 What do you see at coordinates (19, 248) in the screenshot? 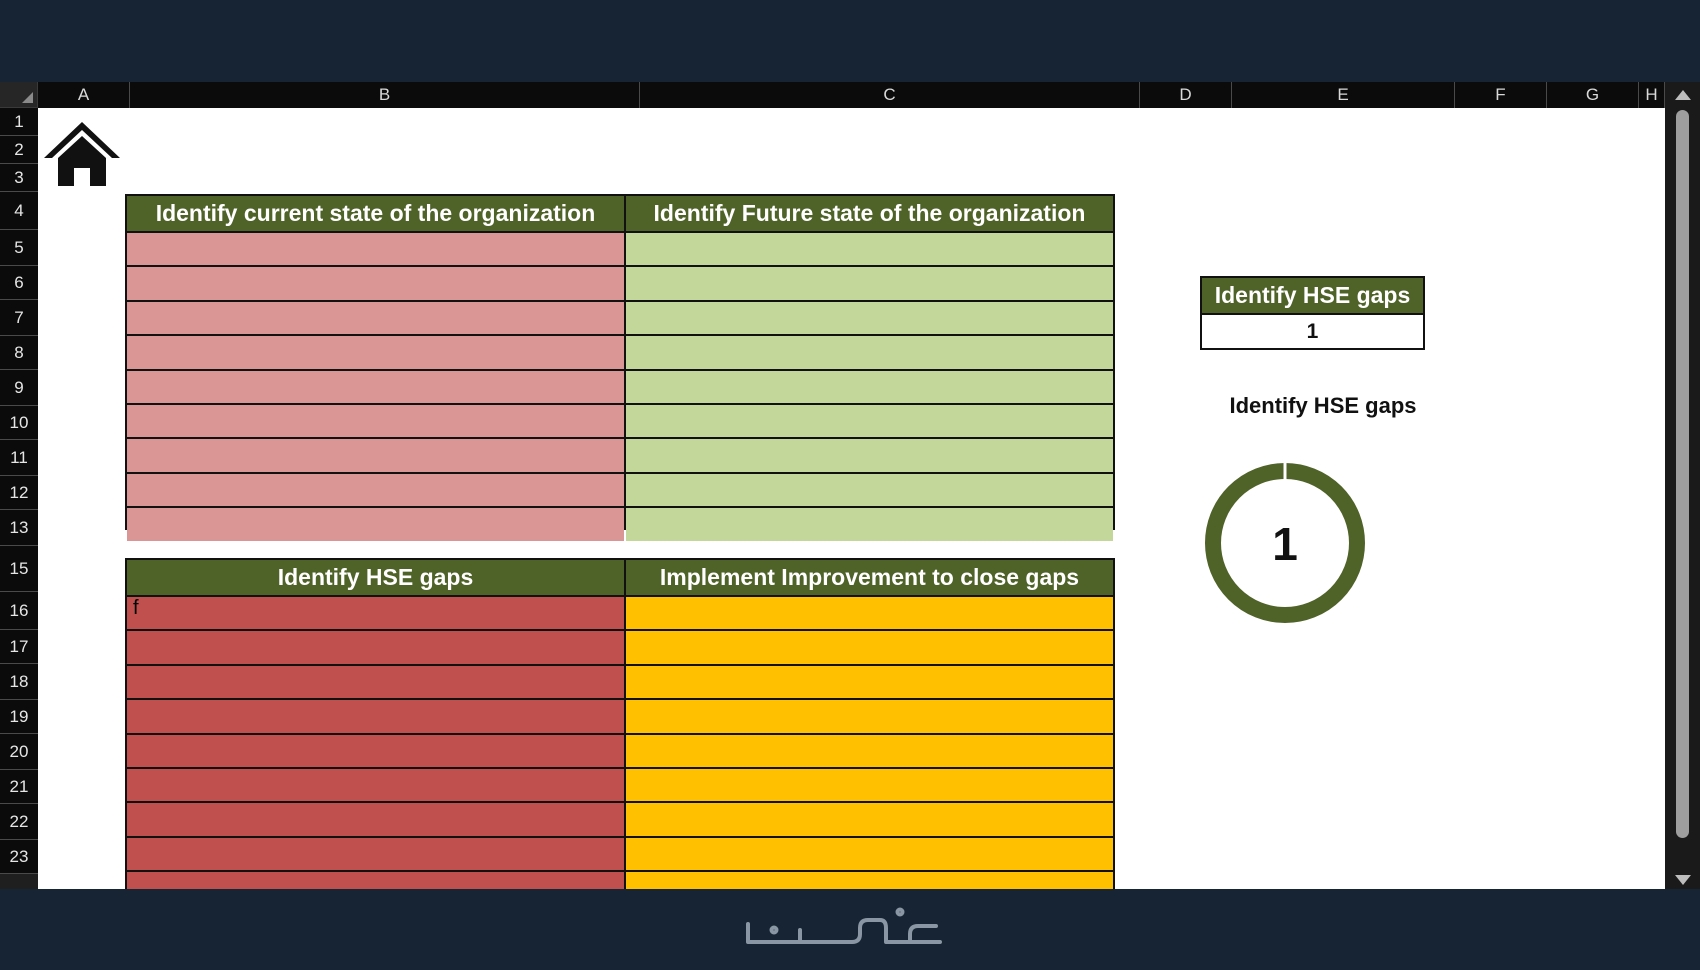
I see `row-header-5: 5` at bounding box center [19, 248].